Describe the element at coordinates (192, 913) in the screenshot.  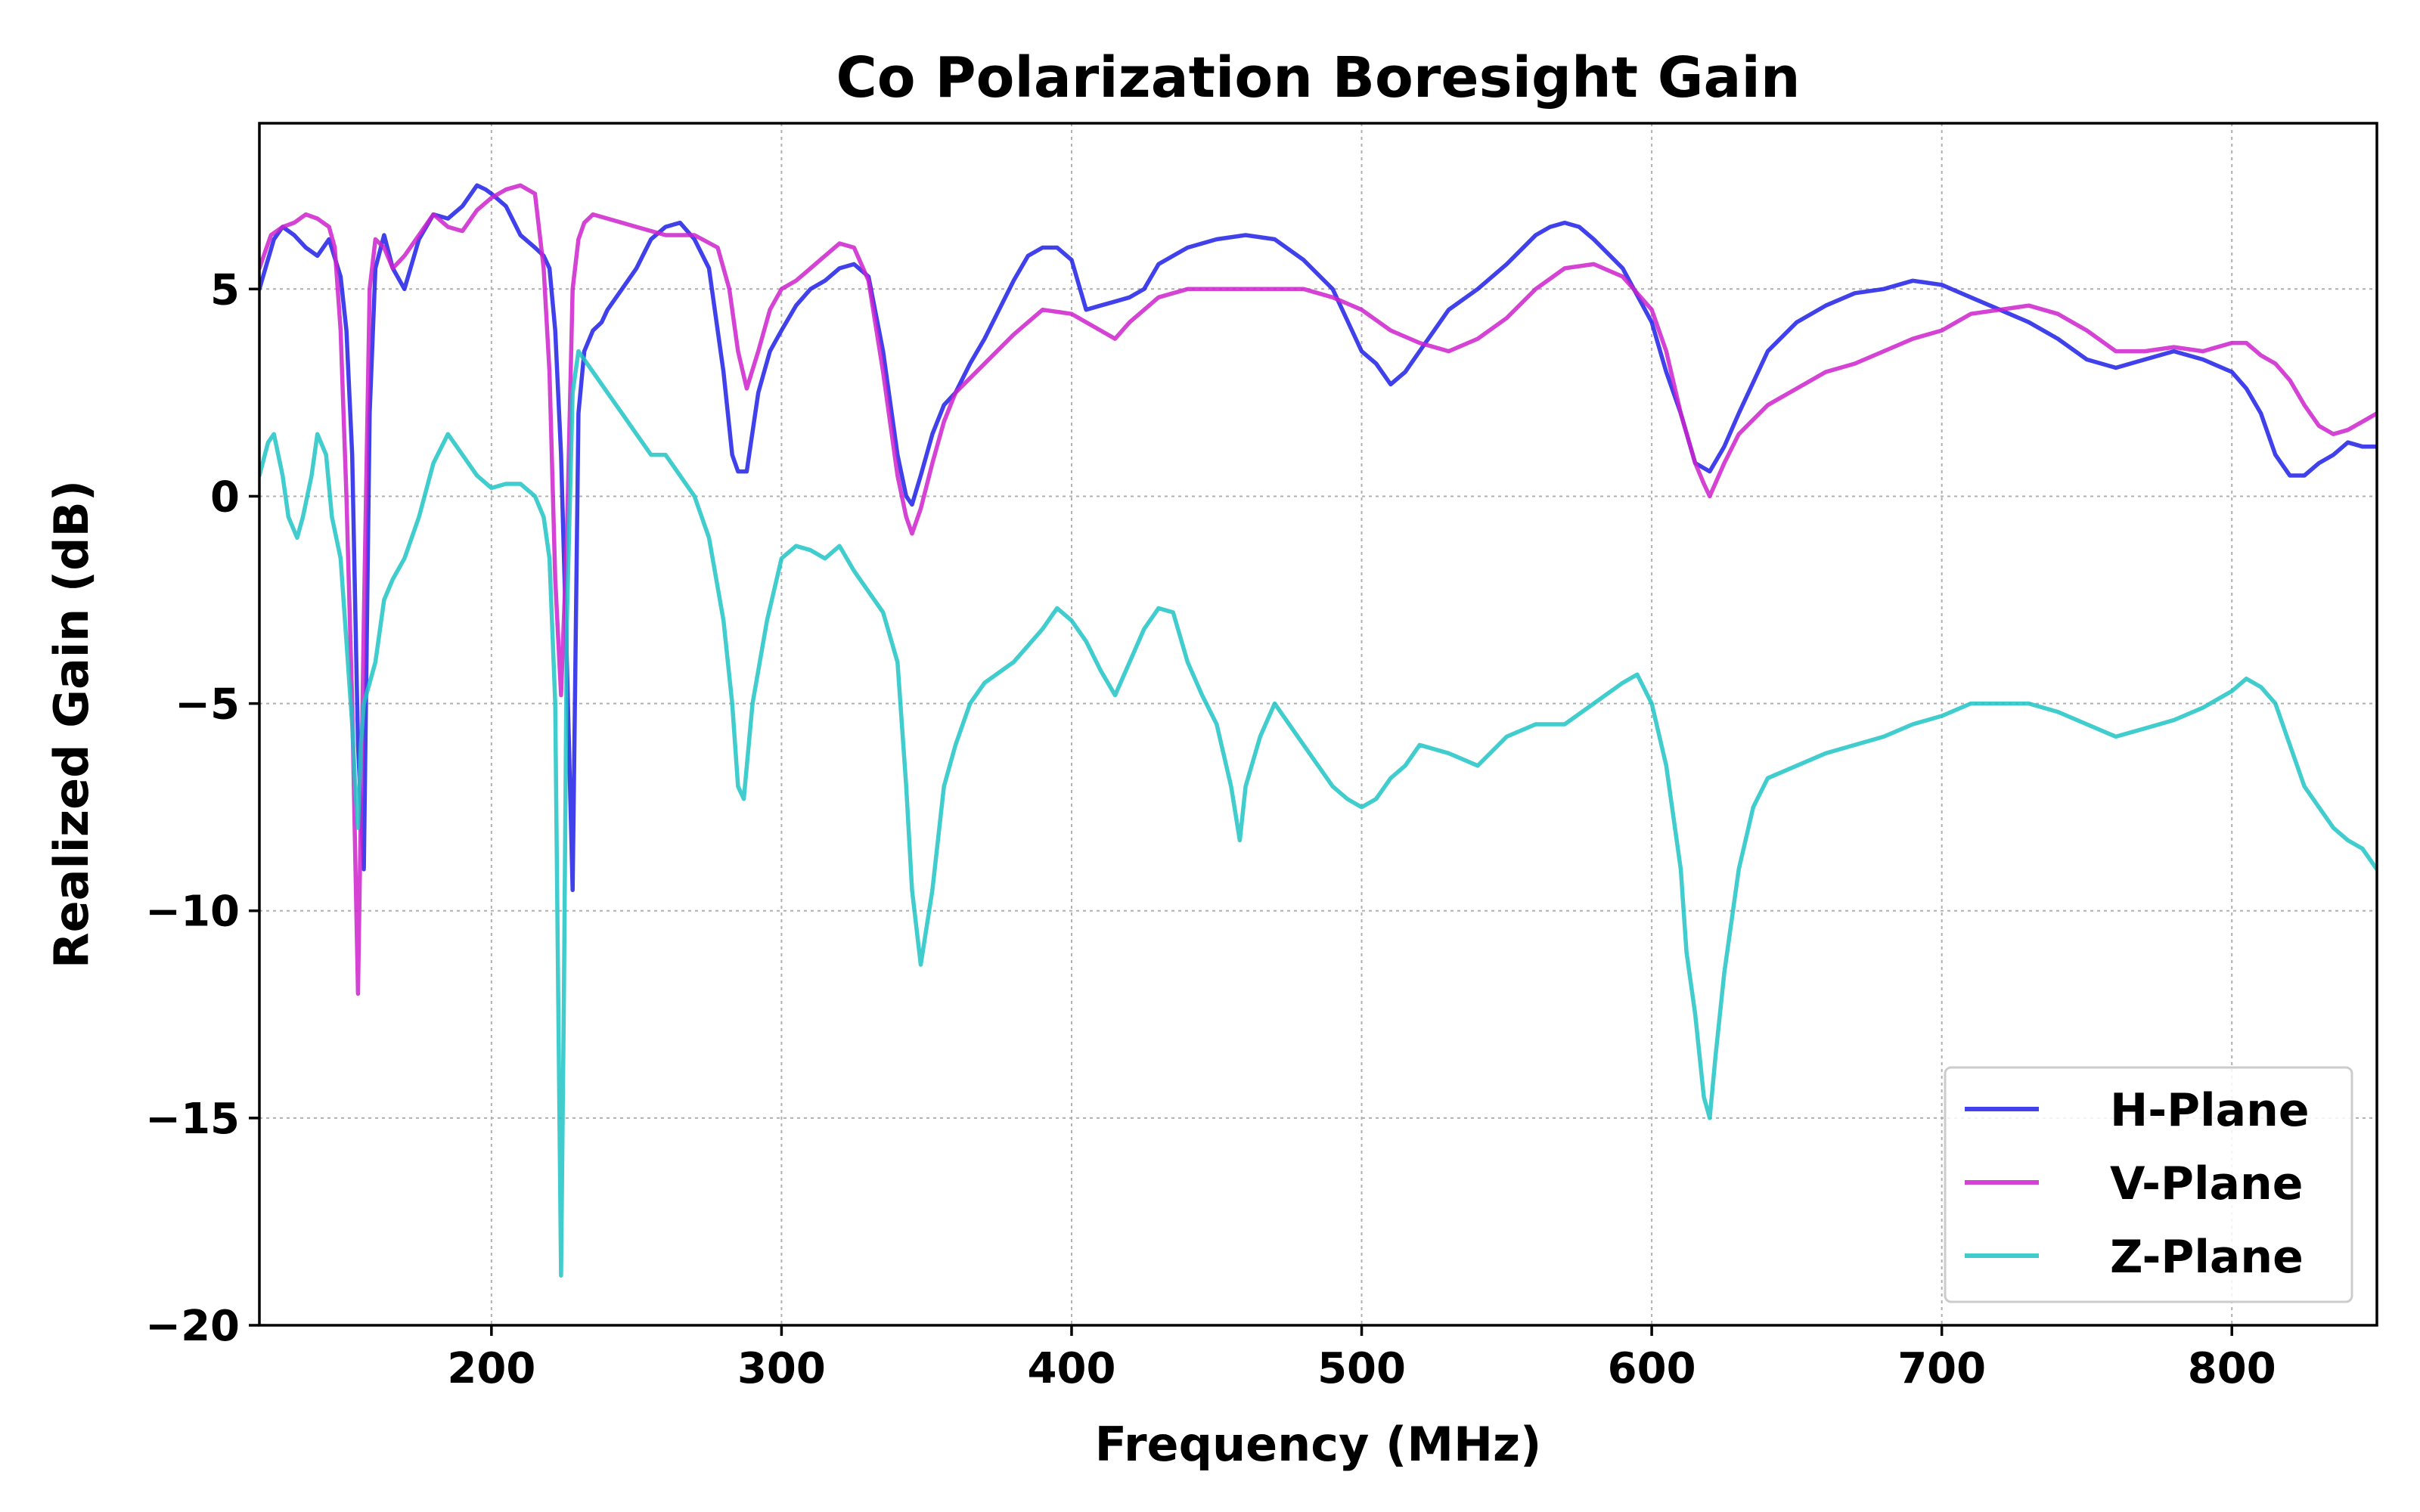
I see `y-tick-label: −10` at that location.